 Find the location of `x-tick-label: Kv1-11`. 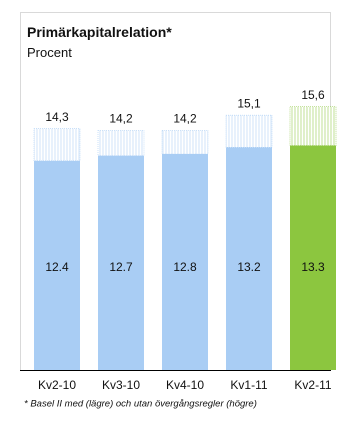

x-tick-label: Kv1-11 is located at coordinates (248, 385).